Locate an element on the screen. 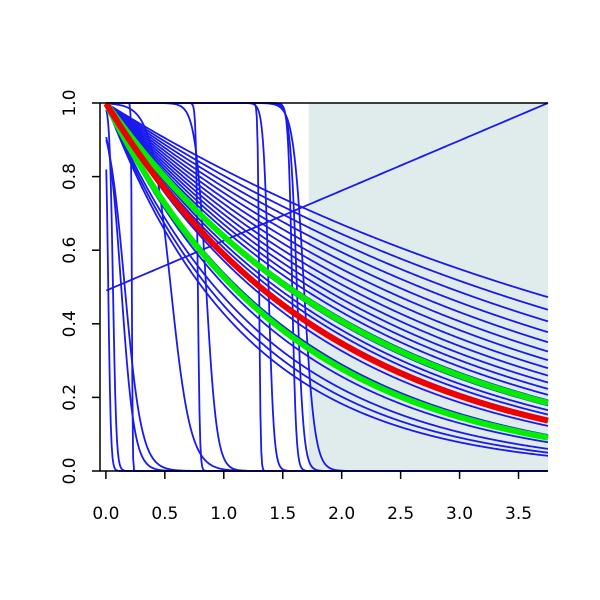  x-tick-label: 0.5 is located at coordinates (164, 514).